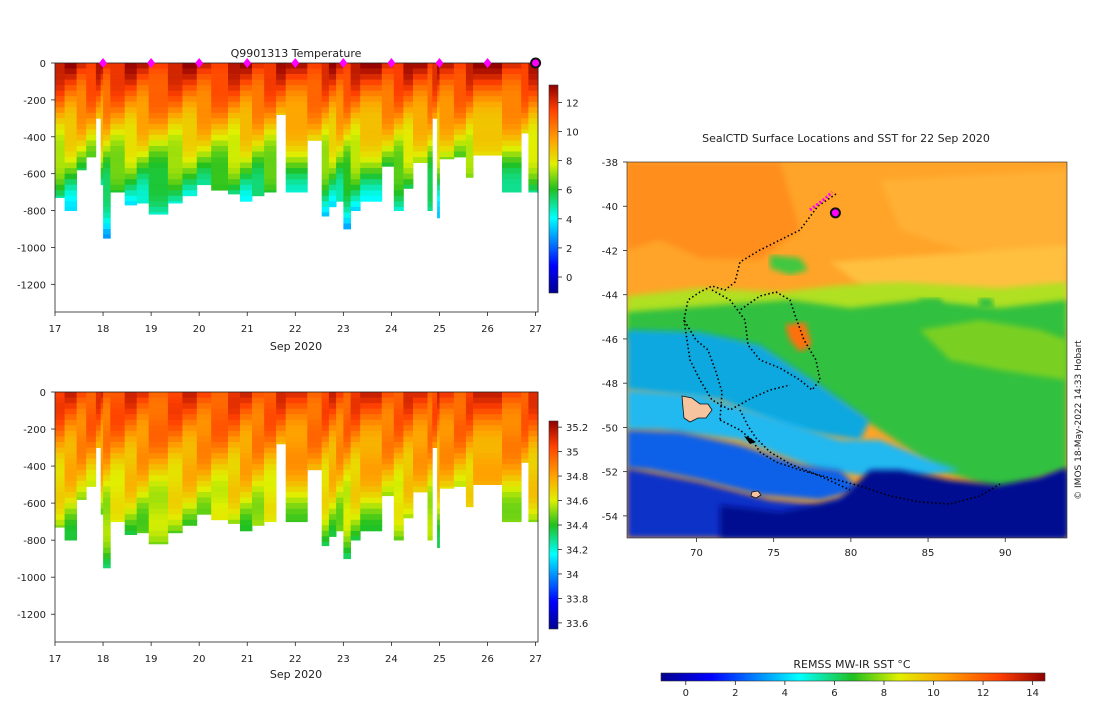  Describe the element at coordinates (572, 453) in the screenshot. I see `colorbar-tick-label: 35` at that location.